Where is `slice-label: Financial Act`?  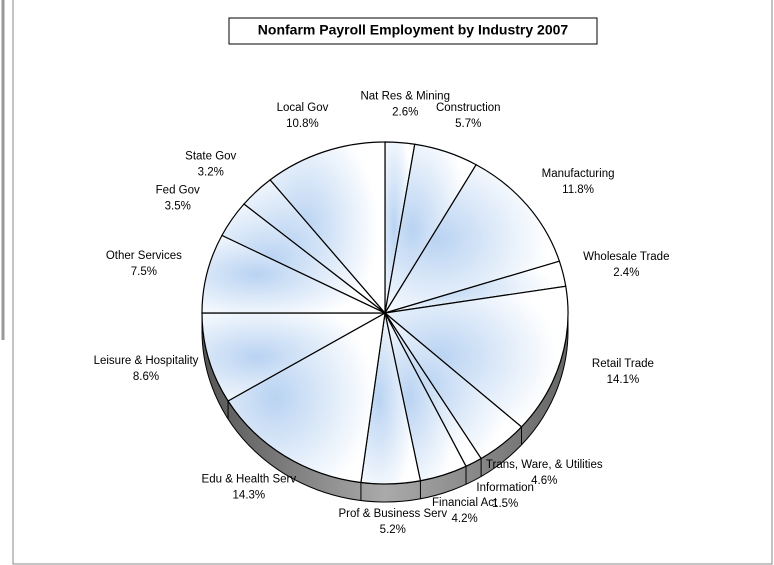
slice-label: Financial Act is located at coordinates (465, 503).